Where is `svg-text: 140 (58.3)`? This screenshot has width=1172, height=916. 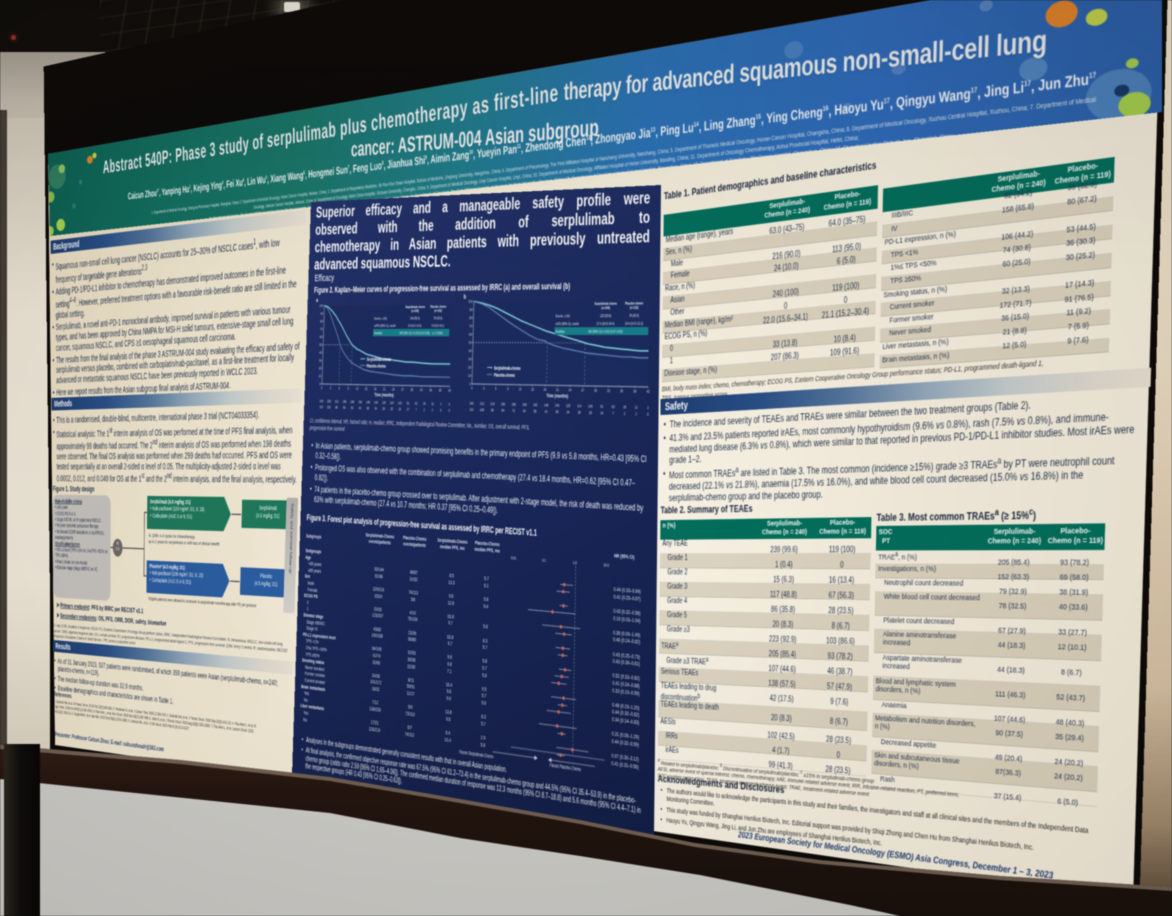 svg-text: 140 (58.3) is located at coordinates (415, 317).